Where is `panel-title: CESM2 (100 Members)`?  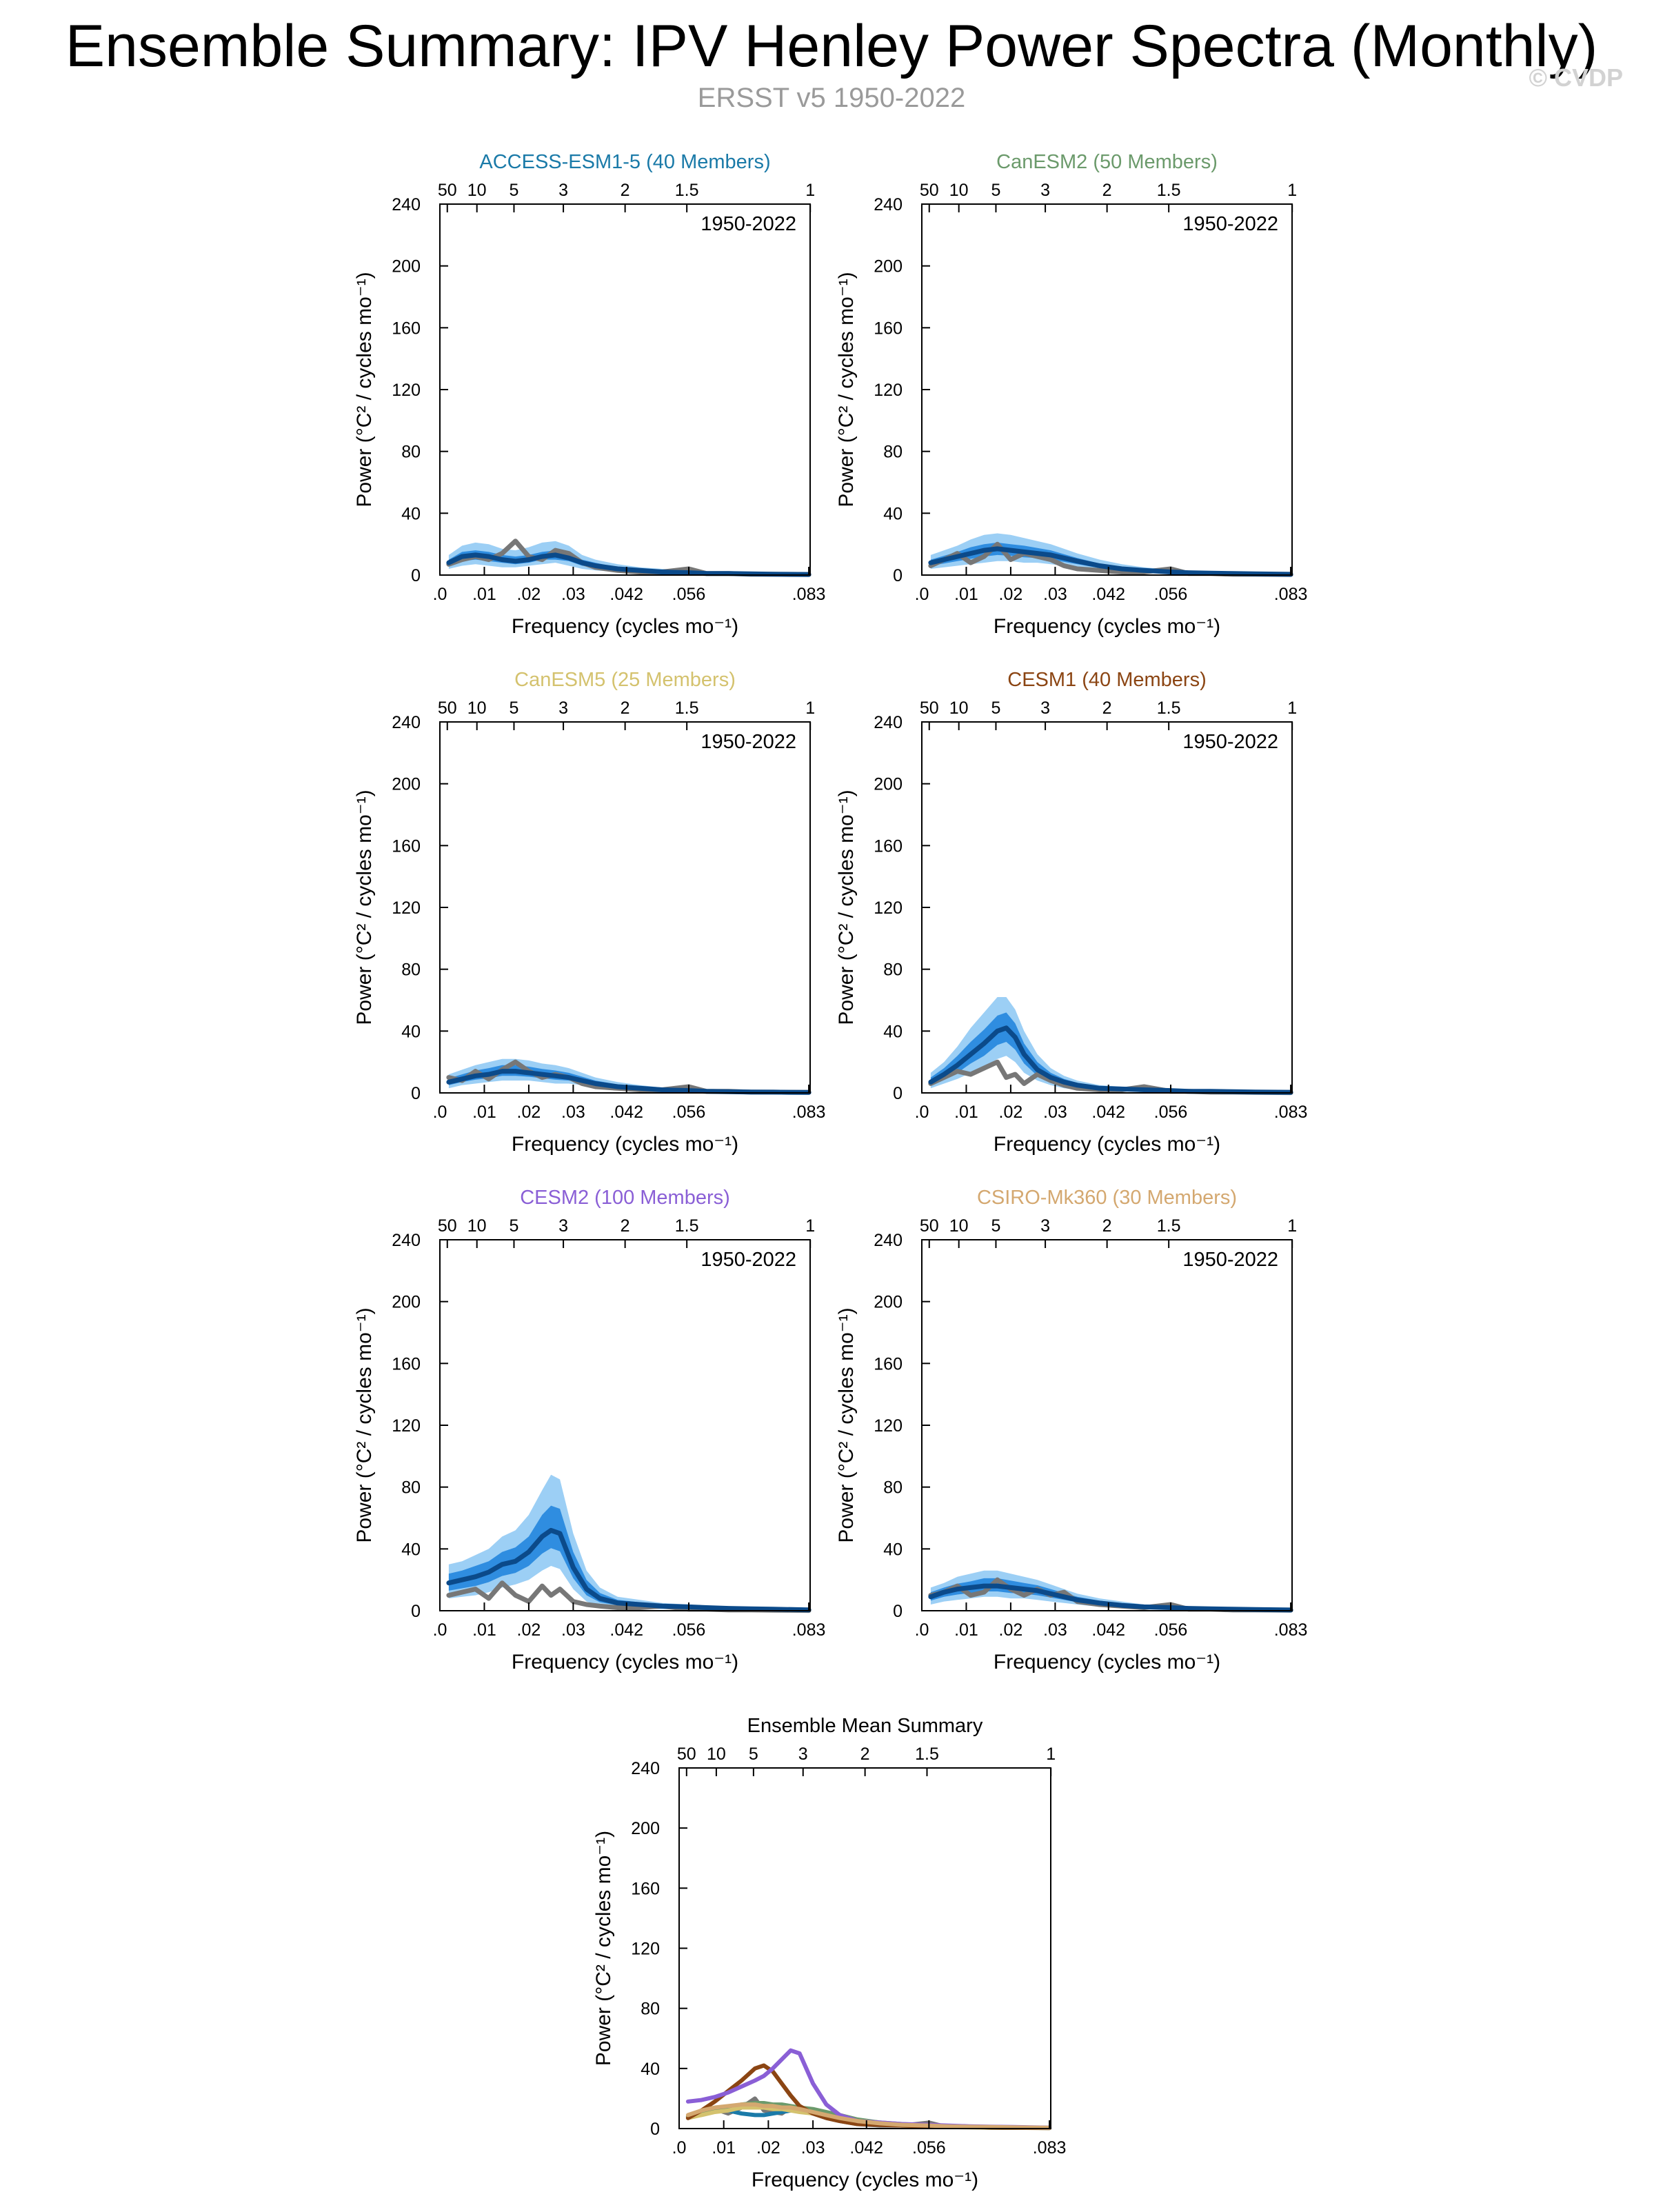
panel-title: CESM2 (100 Members) is located at coordinates (625, 1198).